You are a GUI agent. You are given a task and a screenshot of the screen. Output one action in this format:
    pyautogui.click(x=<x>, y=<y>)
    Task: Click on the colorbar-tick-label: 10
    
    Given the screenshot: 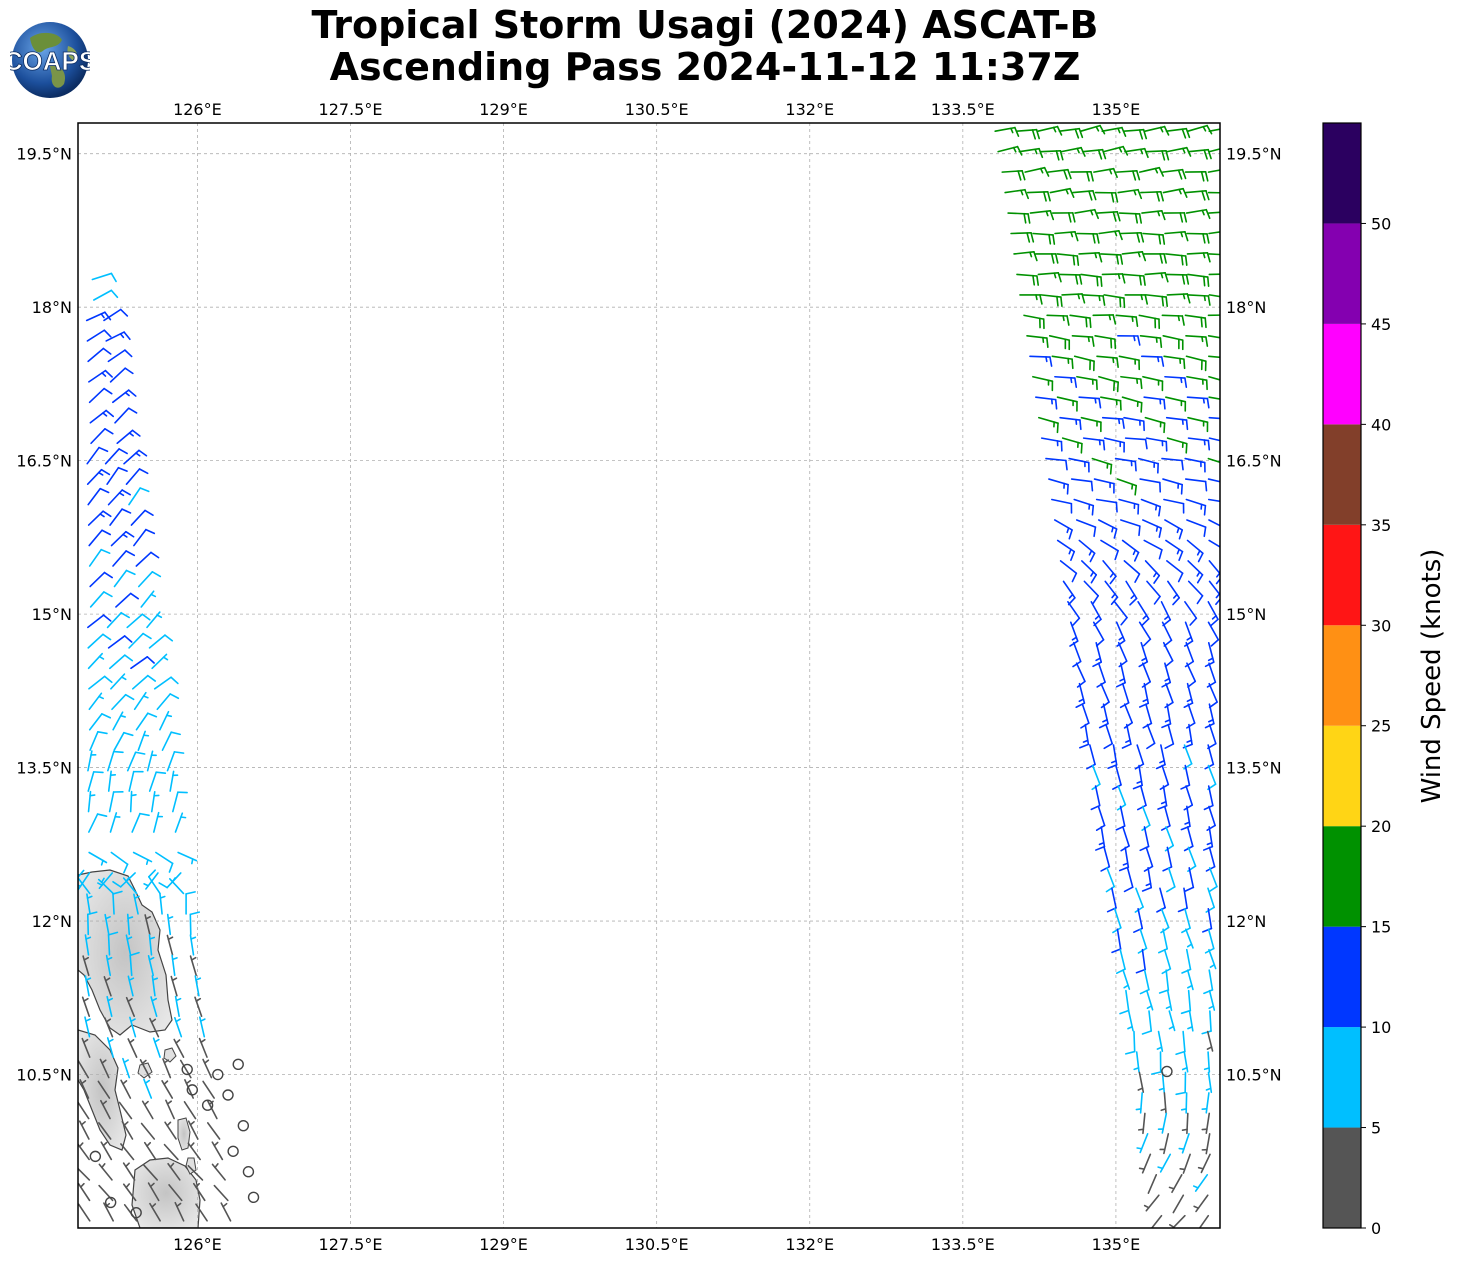 What is the action you would take?
    pyautogui.click(x=1381, y=1027)
    